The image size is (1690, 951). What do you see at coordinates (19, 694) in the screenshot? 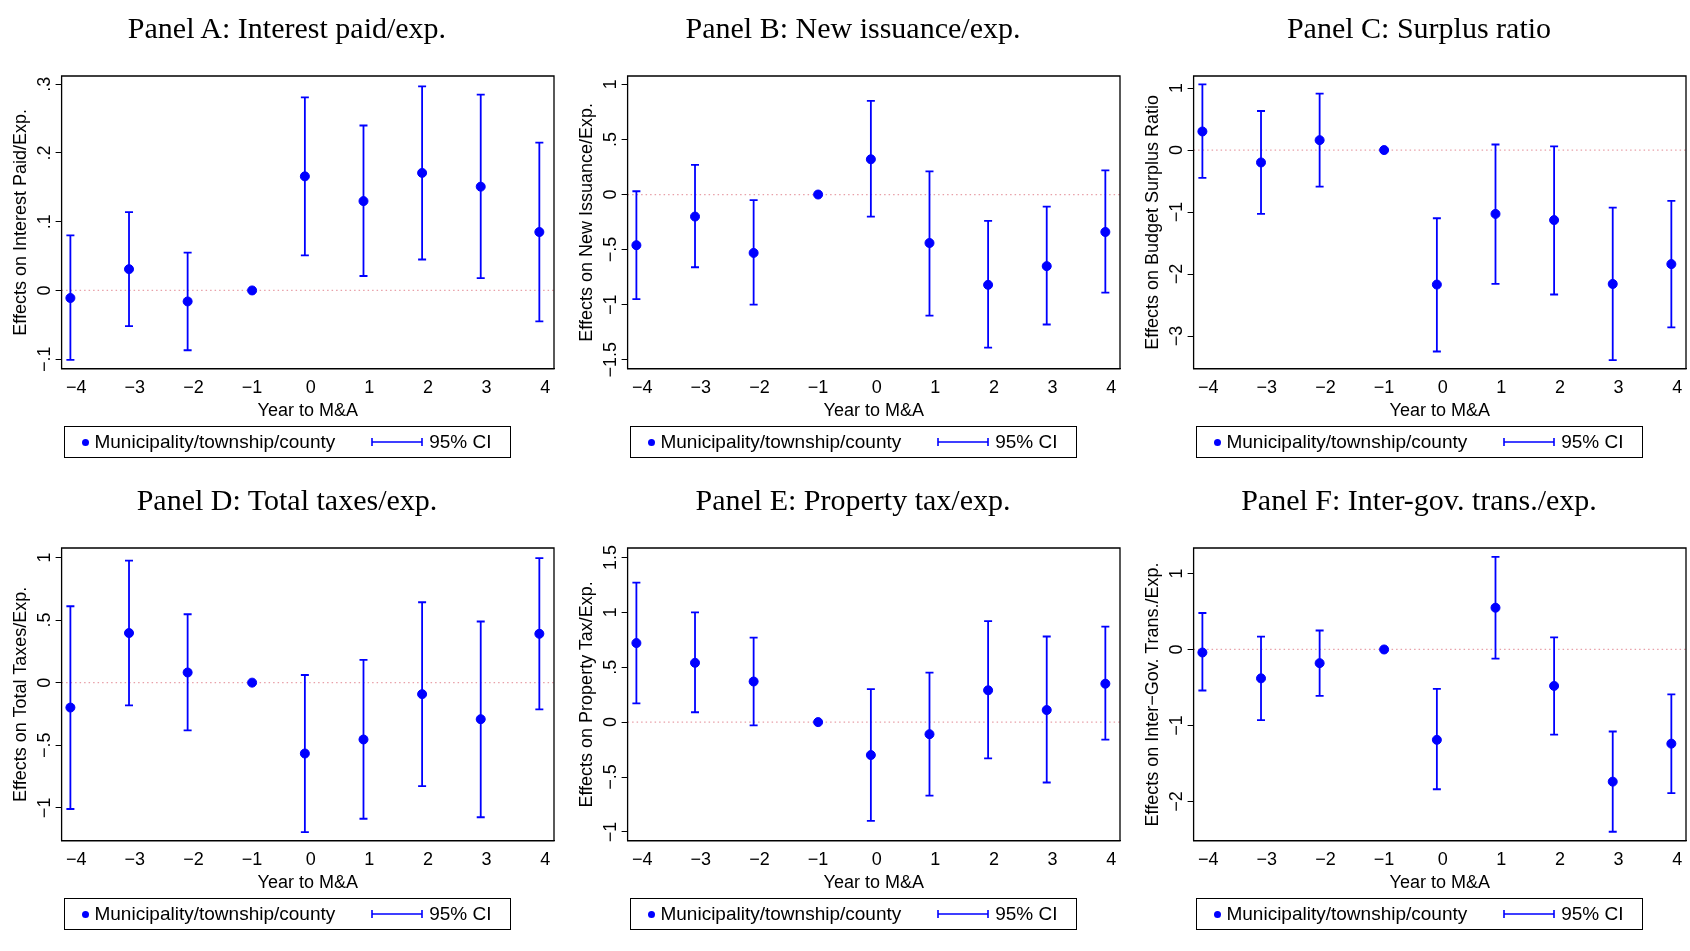
I see `y-axis-title: Effects on Total Taxes/Exp.` at bounding box center [19, 694].